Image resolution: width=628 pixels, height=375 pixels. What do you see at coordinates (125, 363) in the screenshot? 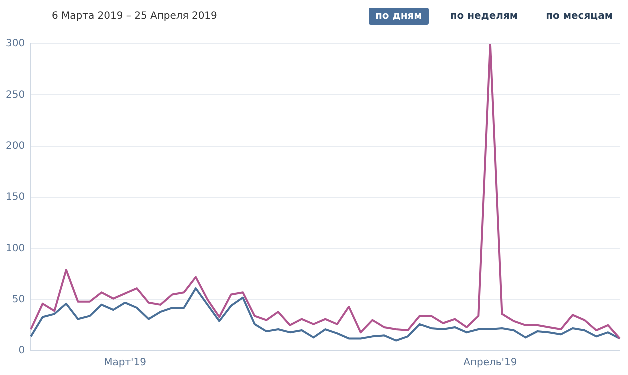
I see `x-tick-label: Март'19` at bounding box center [125, 363].